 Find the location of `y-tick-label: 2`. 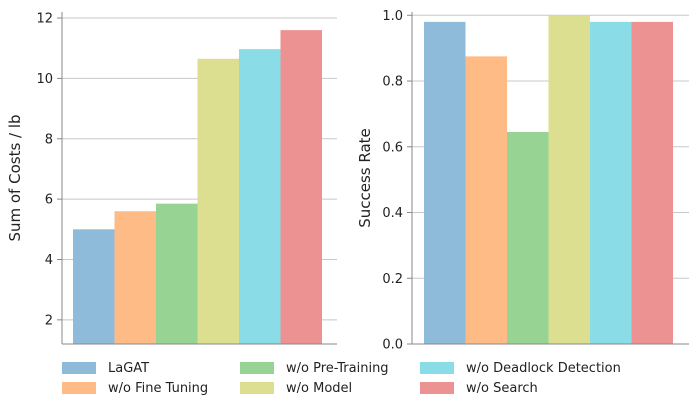

y-tick-label: 2 is located at coordinates (49, 320).